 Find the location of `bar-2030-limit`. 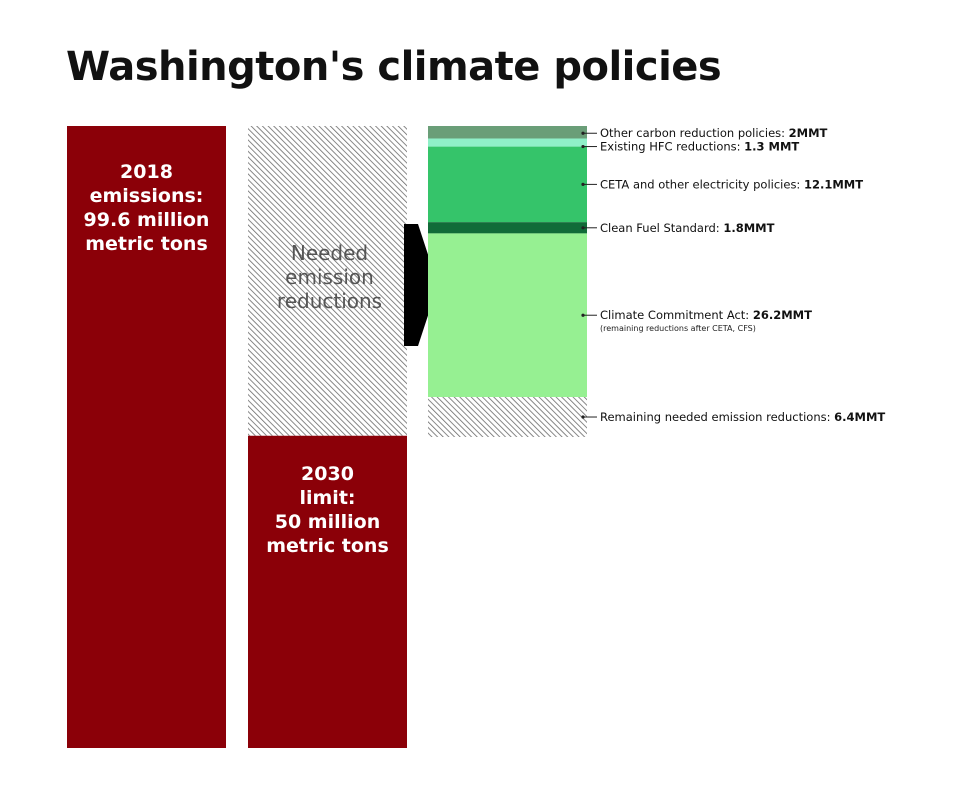

bar-2030-limit is located at coordinates (327, 591).